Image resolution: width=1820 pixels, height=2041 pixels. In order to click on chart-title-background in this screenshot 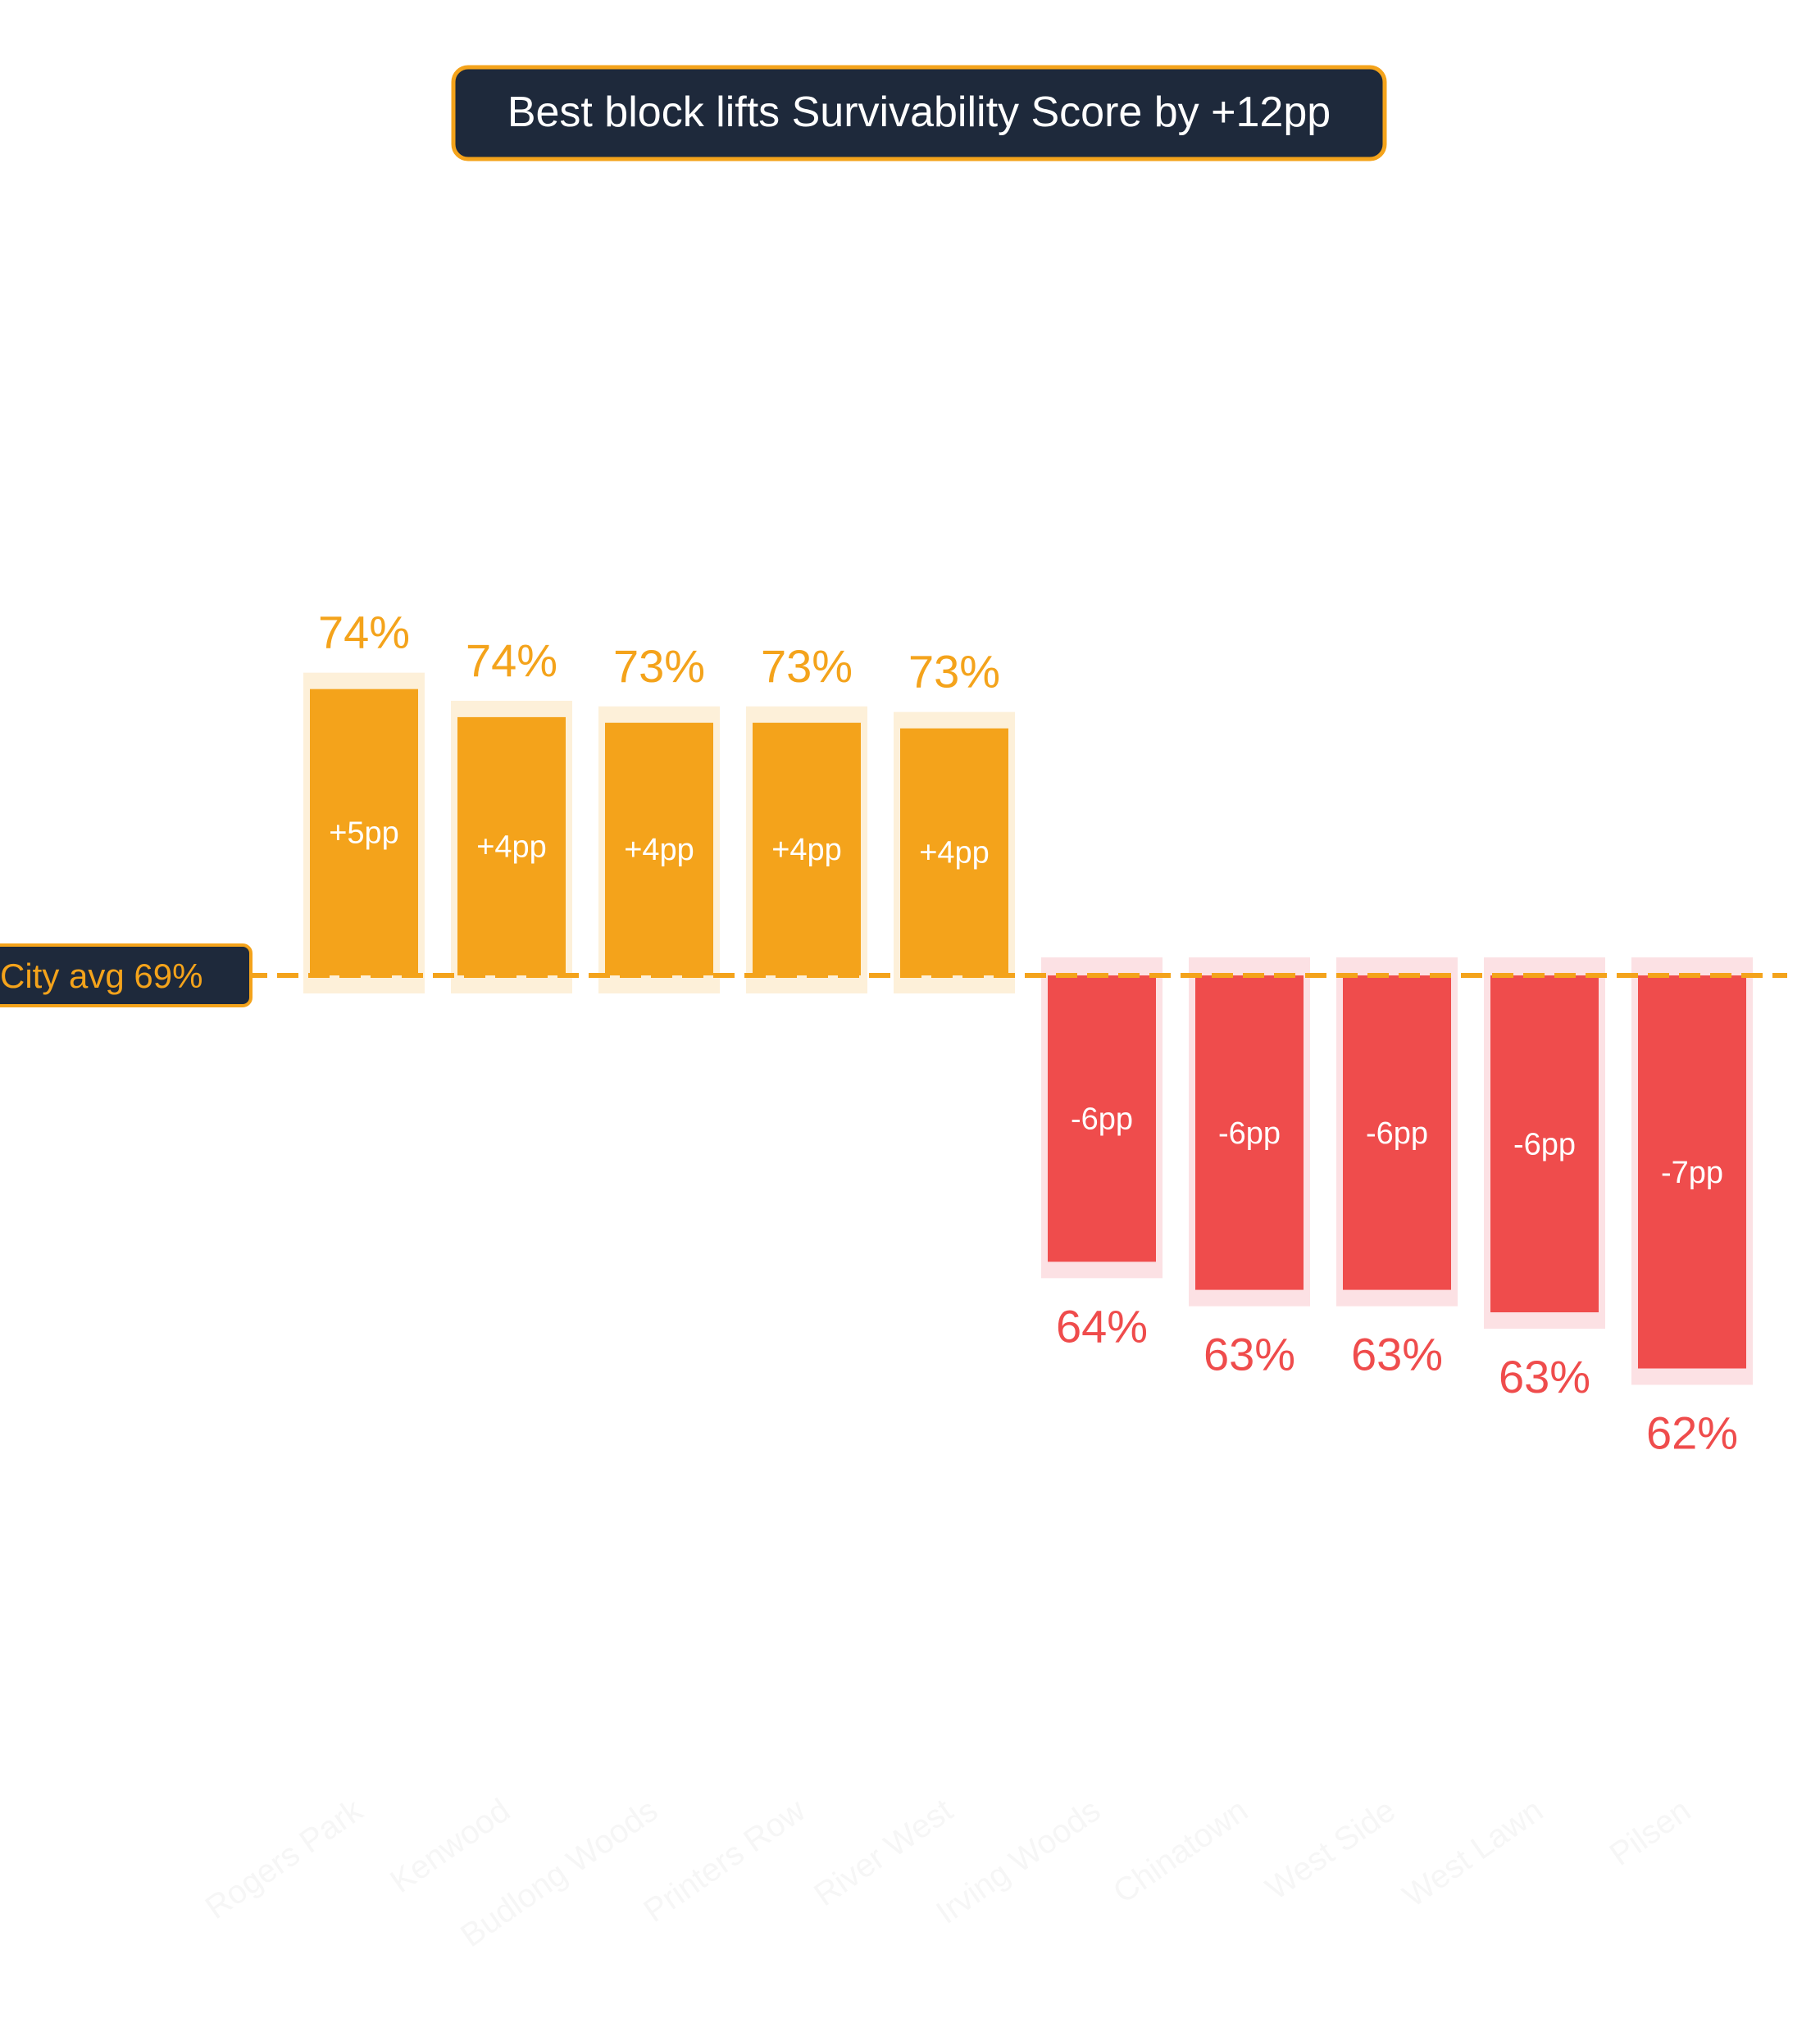, I will do `click(919, 113)`.